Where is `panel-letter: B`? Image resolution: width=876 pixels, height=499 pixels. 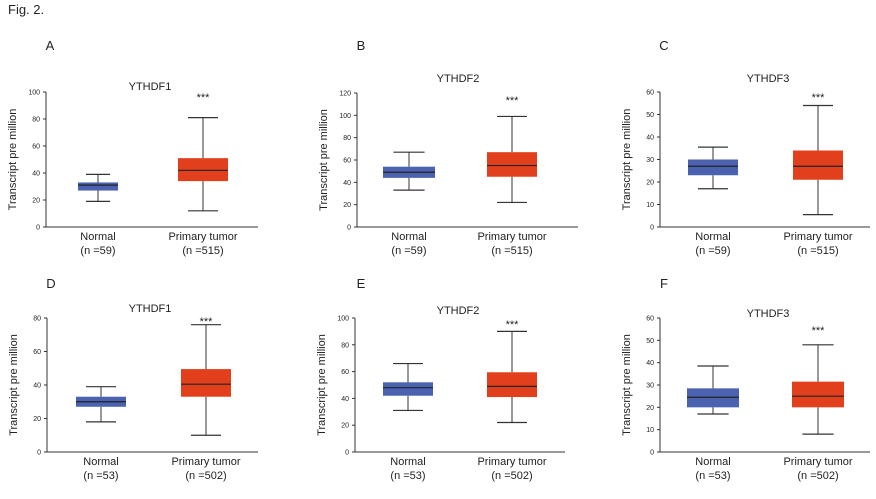
panel-letter: B is located at coordinates (361, 45).